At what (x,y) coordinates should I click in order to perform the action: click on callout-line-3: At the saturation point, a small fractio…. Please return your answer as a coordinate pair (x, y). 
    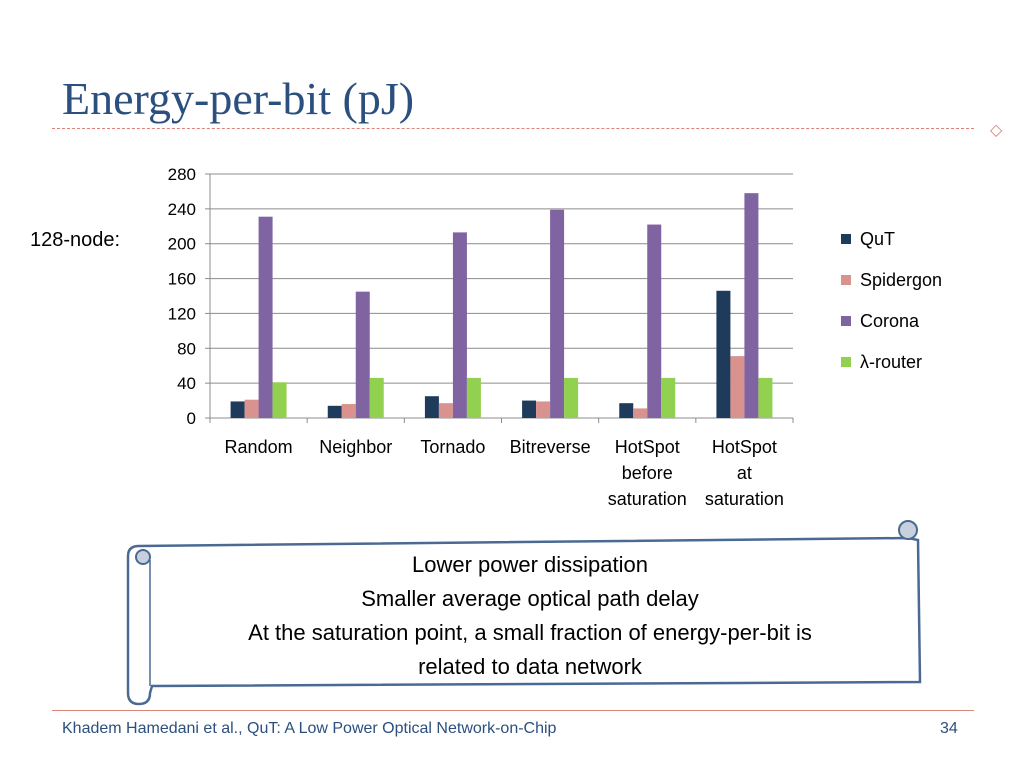
    Looking at the image, I should click on (530, 632).